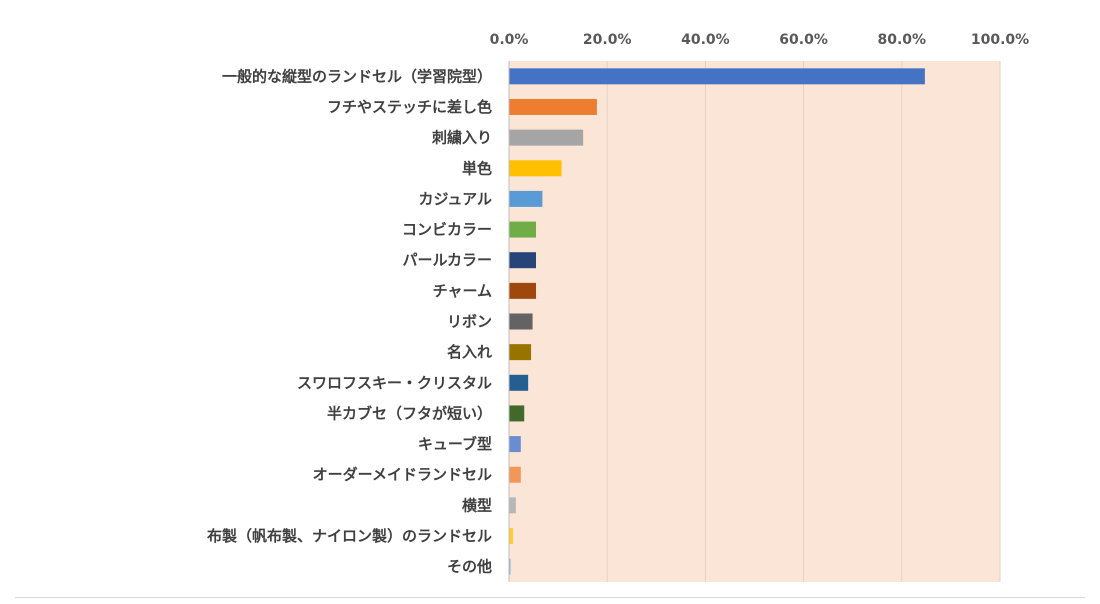  What do you see at coordinates (409, 107) in the screenshot?
I see `category-label: フチやステッチに差し色` at bounding box center [409, 107].